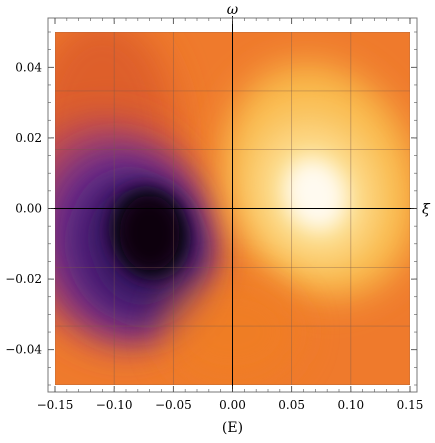 Image resolution: width=435 pixels, height=443 pixels. What do you see at coordinates (410, 405) in the screenshot?
I see `x-tick-label-6: 0.15` at bounding box center [410, 405].